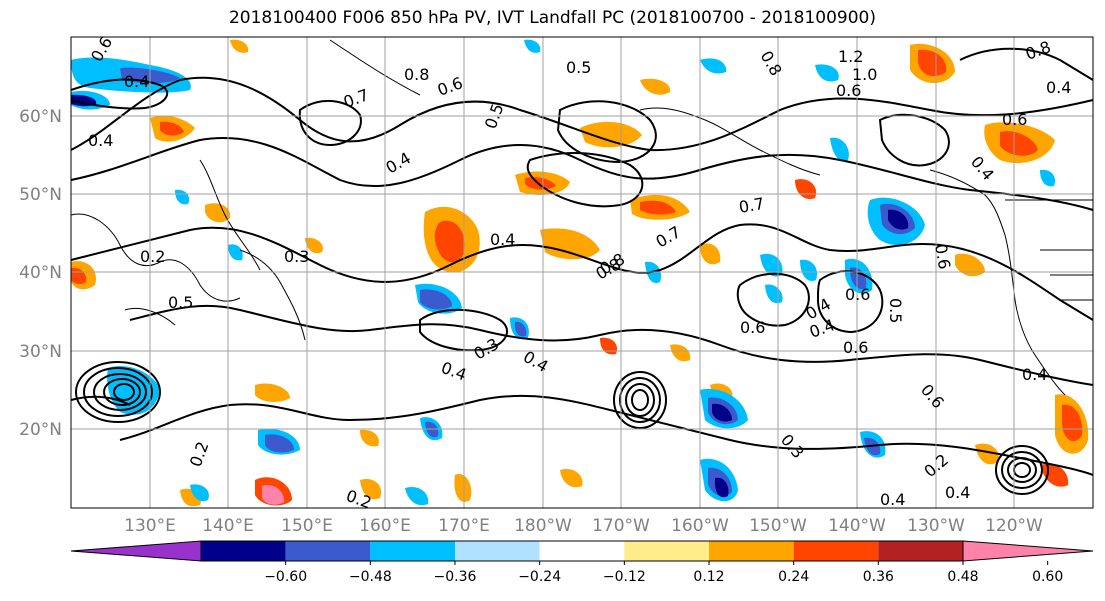 Image resolution: width=1105 pixels, height=601 pixels. Describe the element at coordinates (1014, 526) in the screenshot. I see `lon-label: 120°W` at that location.